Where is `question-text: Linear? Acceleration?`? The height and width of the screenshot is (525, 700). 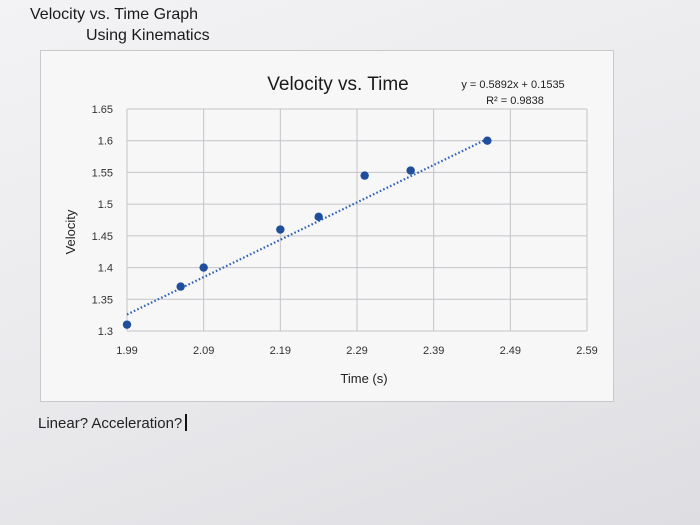 question-text: Linear? Acceleration? is located at coordinates (110, 423).